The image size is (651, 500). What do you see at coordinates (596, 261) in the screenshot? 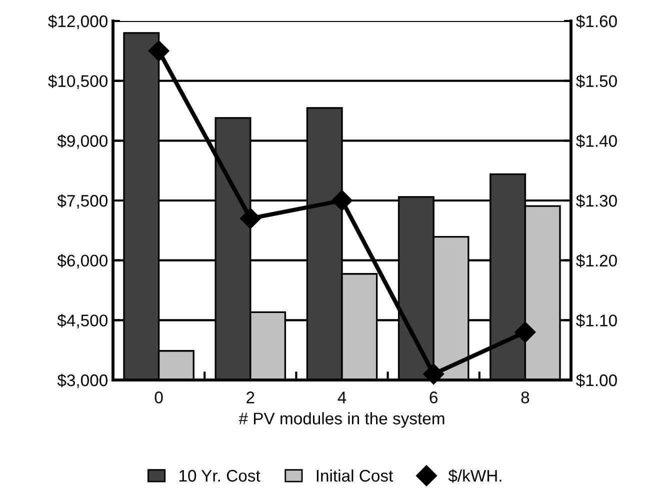
I see `y2-tick-label: $1.20` at bounding box center [596, 261].